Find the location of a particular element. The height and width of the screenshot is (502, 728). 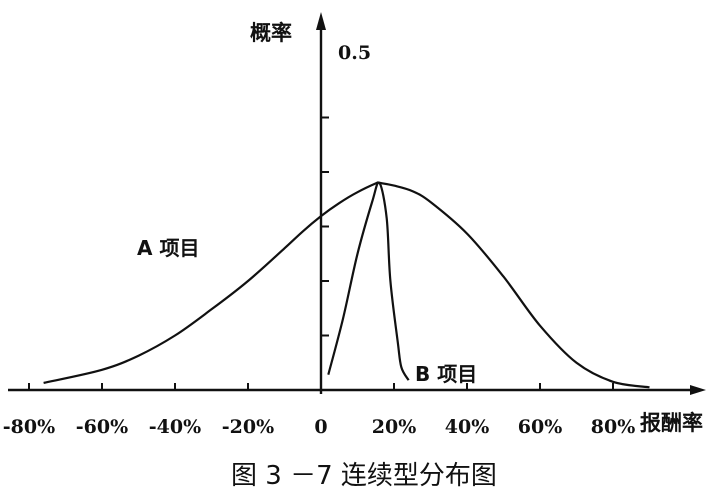

x-axis-arrow is located at coordinates (698, 390).